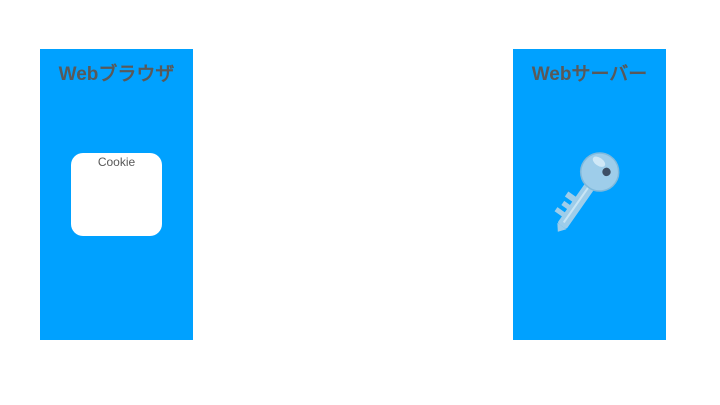 Image resolution: width=720 pixels, height=405 pixels. I want to click on web-browser-title: Webブラウザ, so click(116, 74).